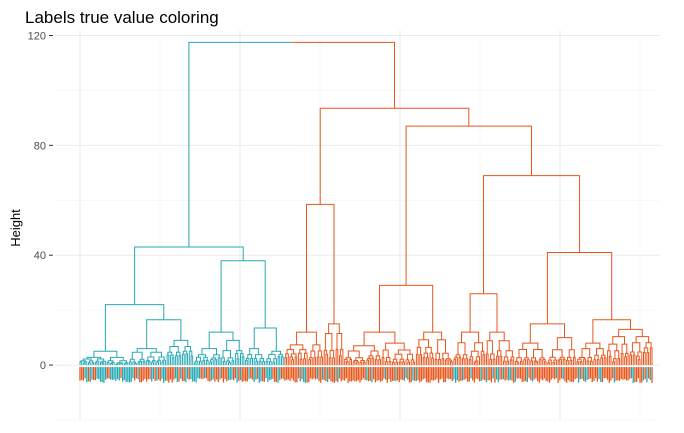 This screenshot has height=433, width=684. Describe the element at coordinates (40, 201) in the screenshot. I see `y-axis: 0 40 80 120` at that location.